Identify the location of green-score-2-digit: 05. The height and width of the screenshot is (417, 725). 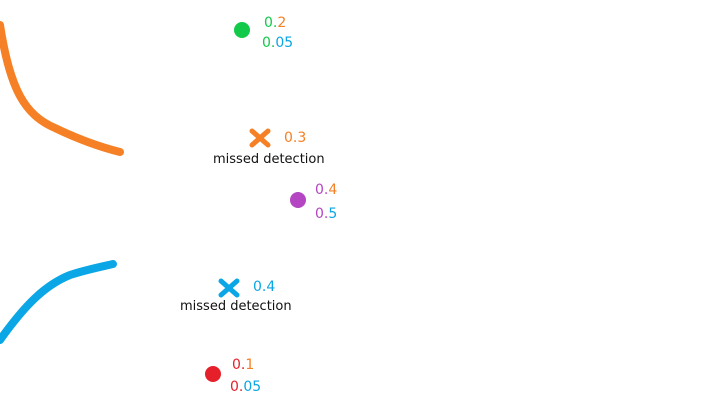
(284, 43).